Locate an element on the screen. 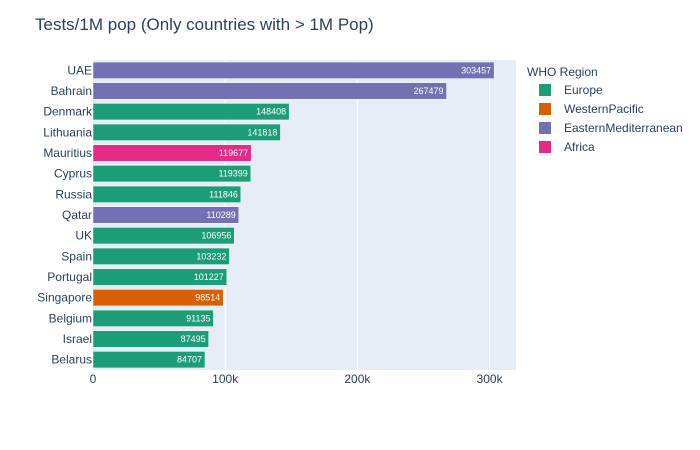 The height and width of the screenshot is (450, 700). bar-value-label: 91135 is located at coordinates (198, 318).